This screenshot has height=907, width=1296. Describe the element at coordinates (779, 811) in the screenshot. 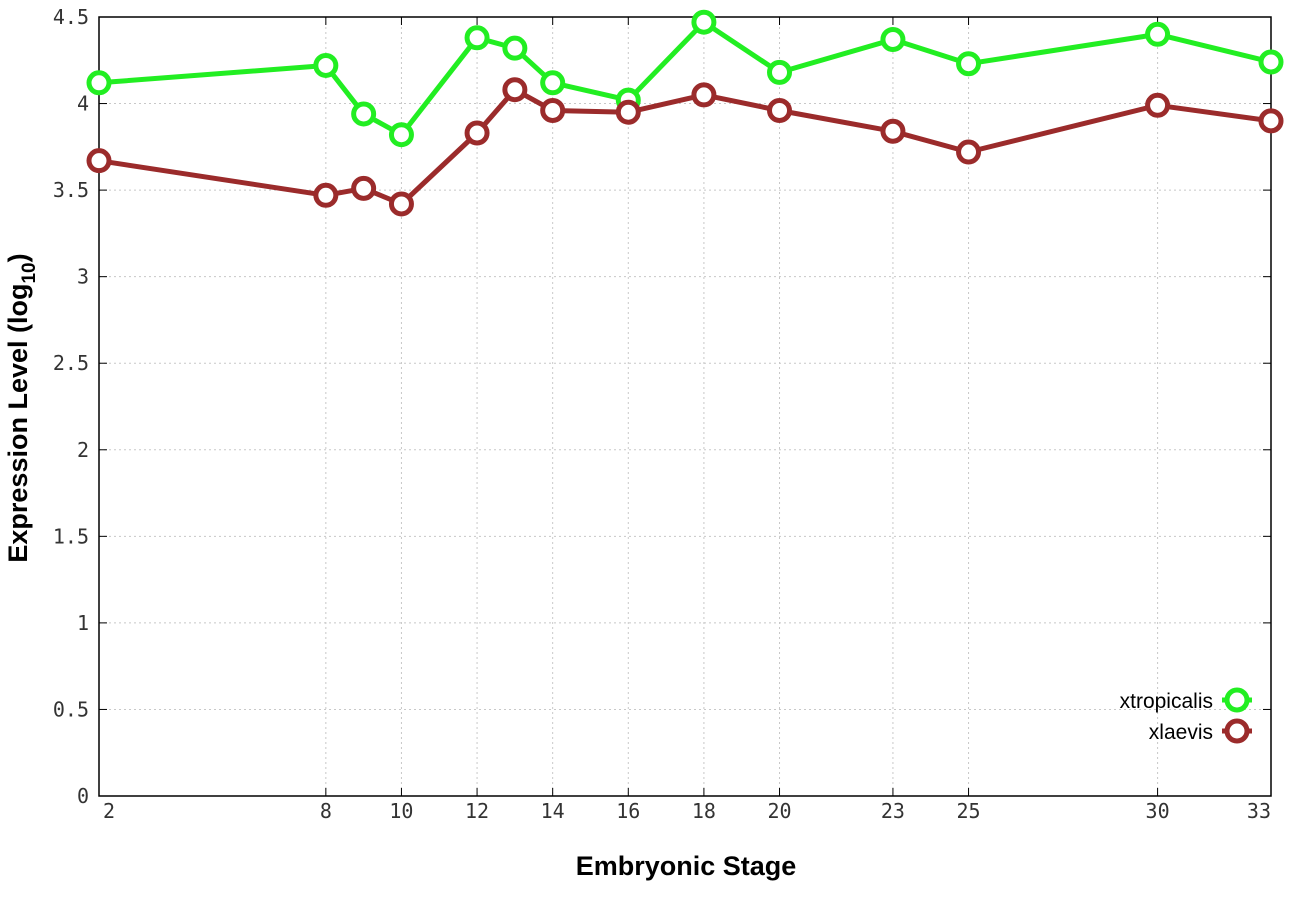

I see `x-tick-label: 20` at that location.